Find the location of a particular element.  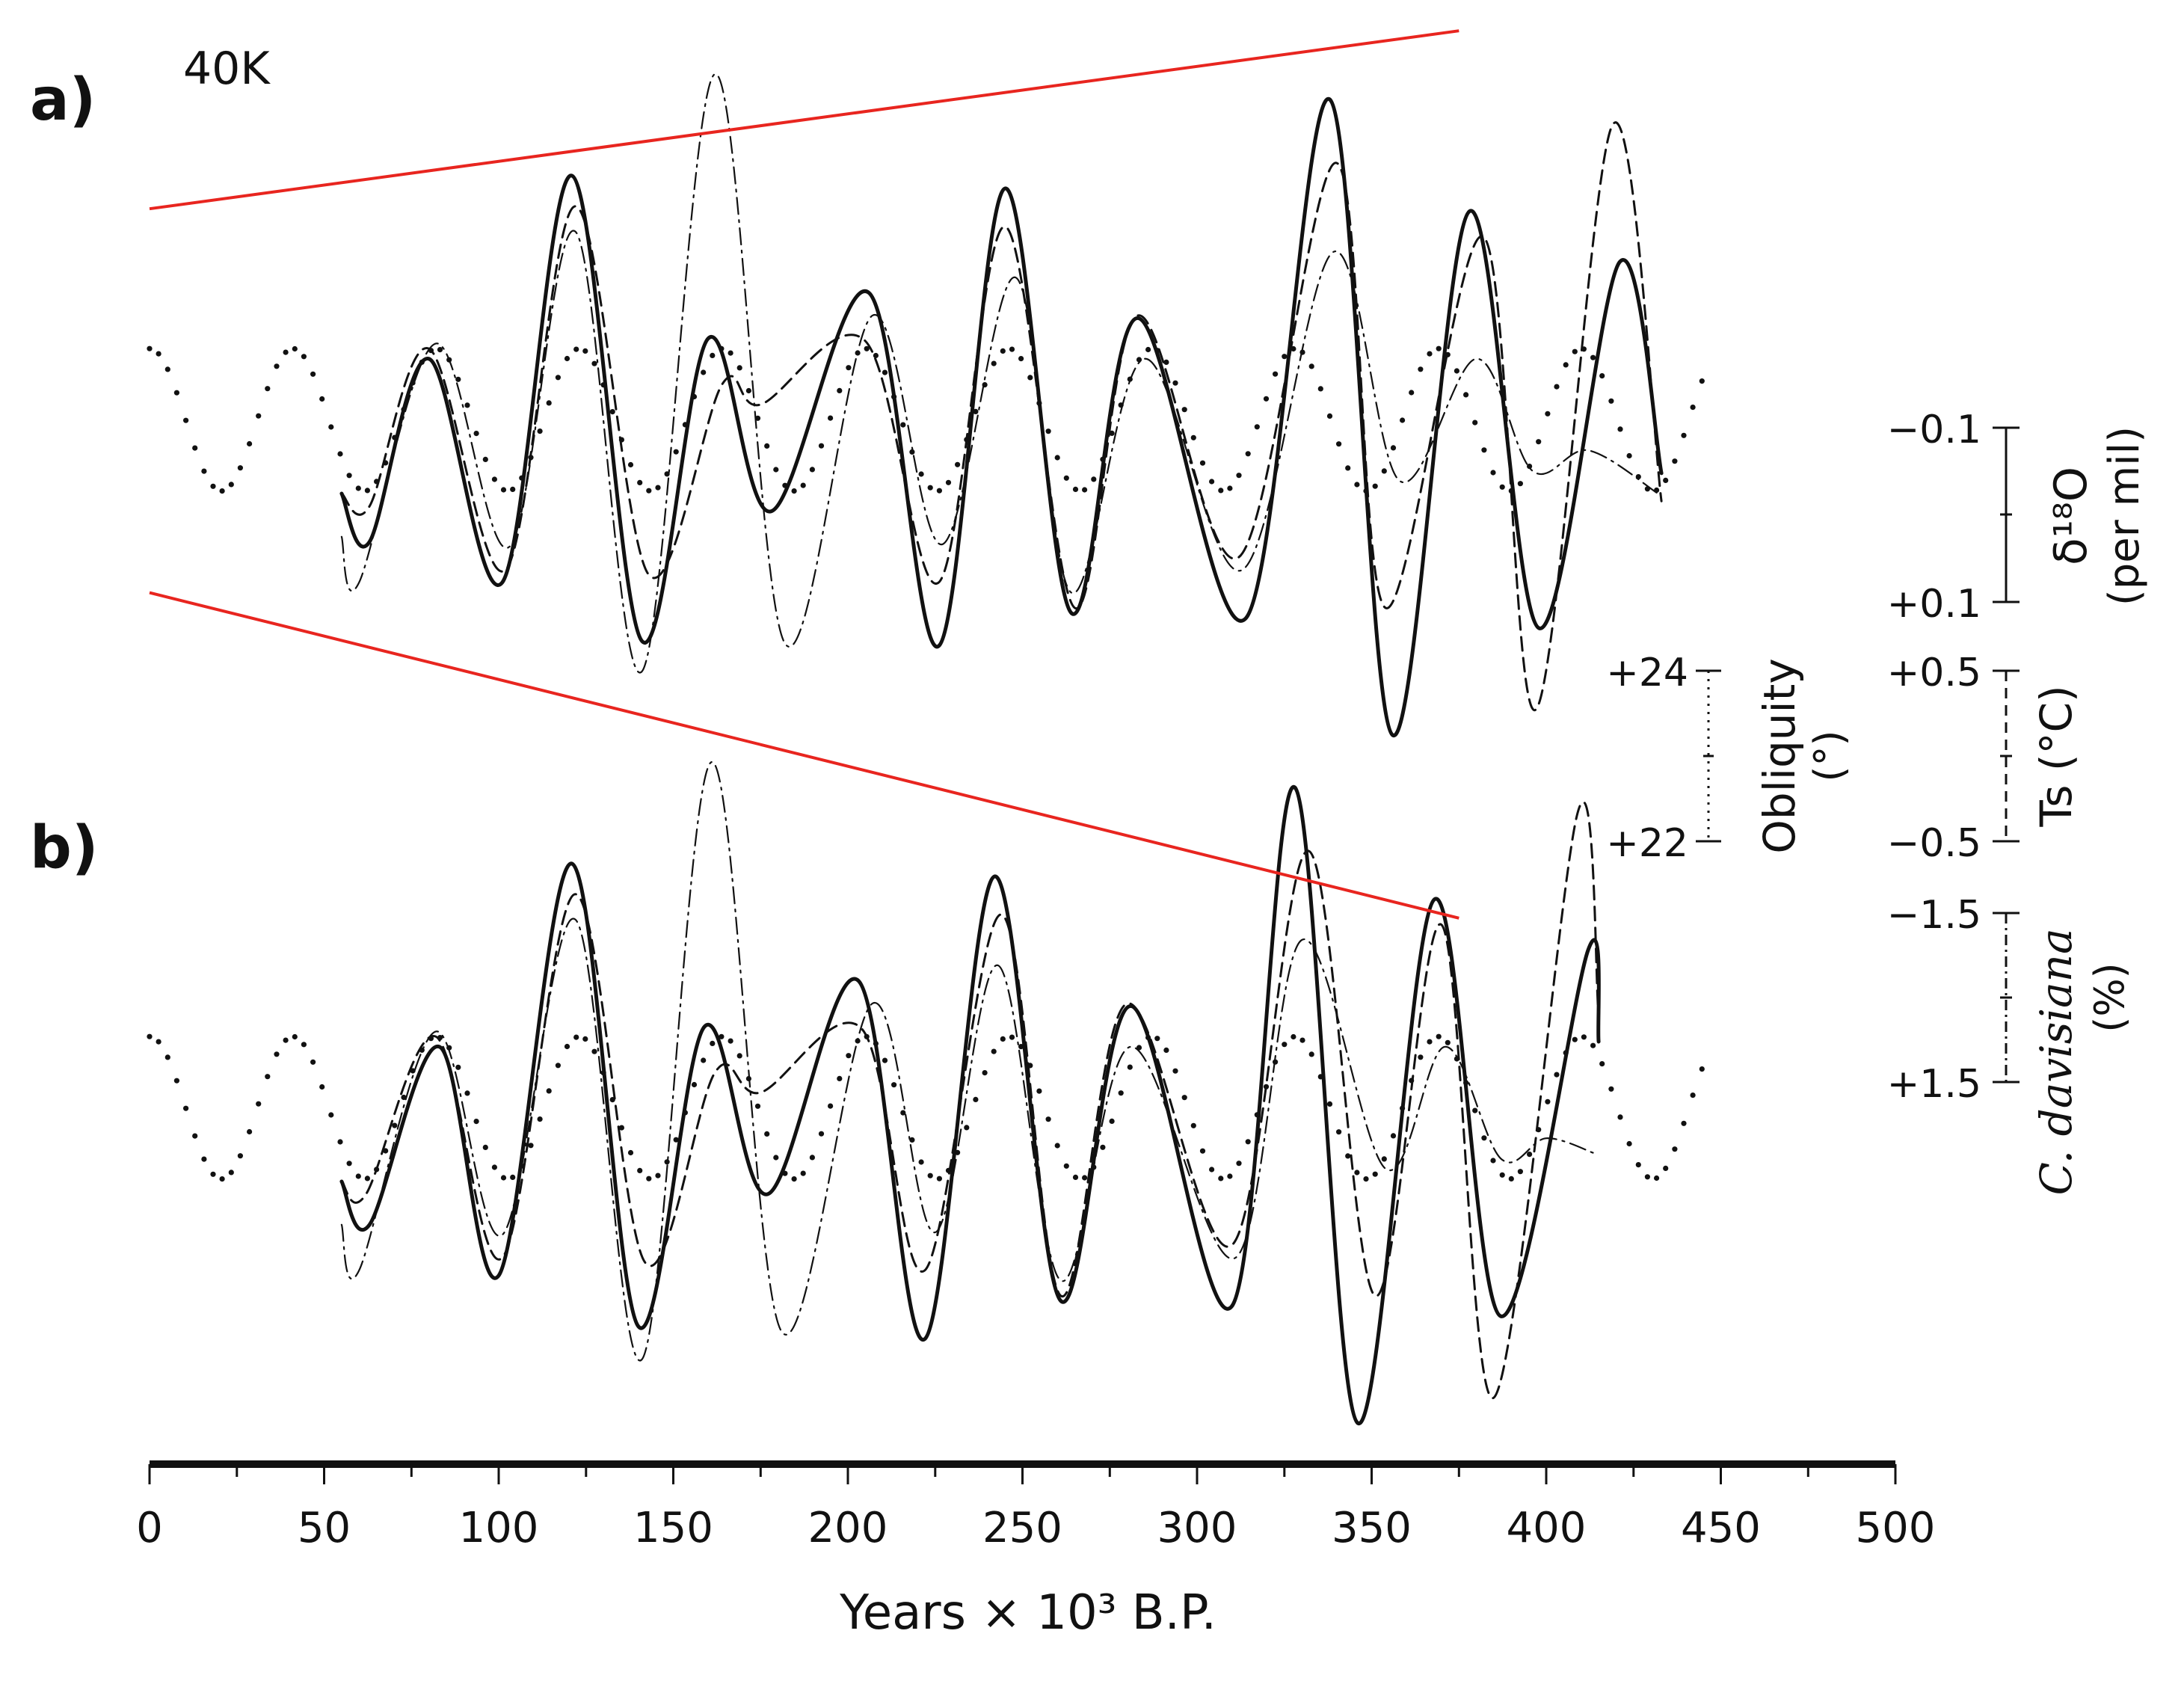

x-tick-label: 100 is located at coordinates (499, 1528).